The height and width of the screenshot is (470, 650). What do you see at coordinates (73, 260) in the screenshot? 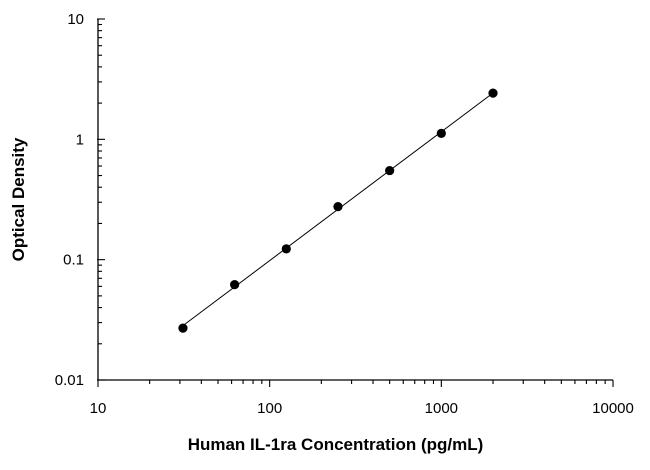
I see `y-tick-label: 0.1` at bounding box center [73, 260].